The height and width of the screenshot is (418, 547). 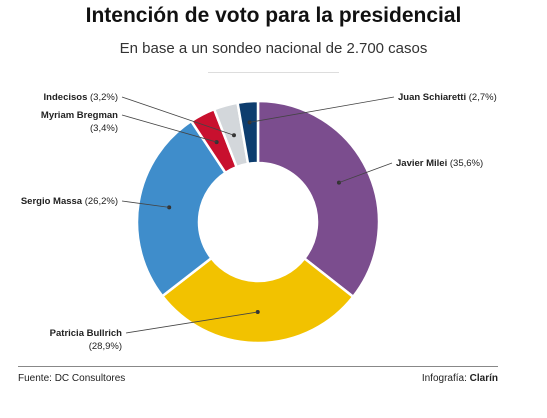 I want to click on credit-prefix: Infografía:, so click(x=445, y=378).